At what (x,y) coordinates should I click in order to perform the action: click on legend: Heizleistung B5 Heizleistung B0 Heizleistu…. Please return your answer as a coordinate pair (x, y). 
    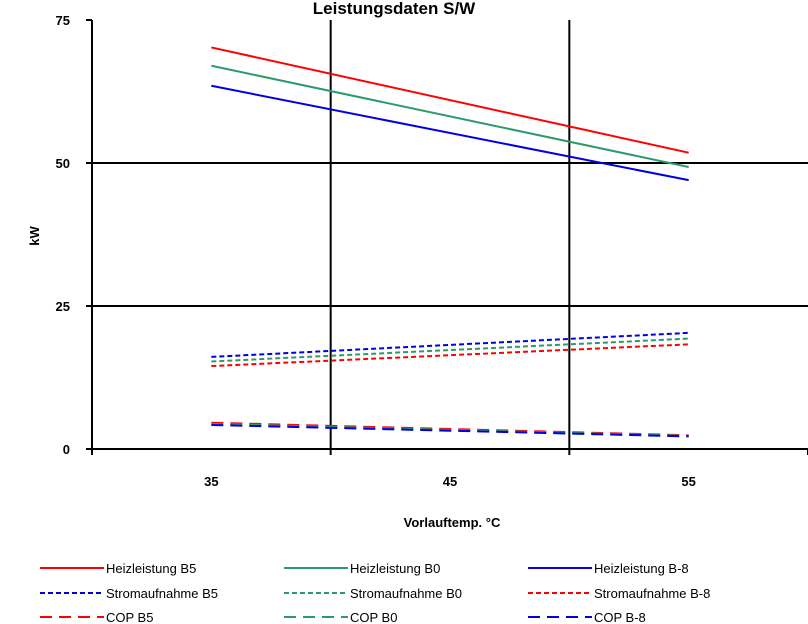
    Looking at the image, I should click on (375, 592).